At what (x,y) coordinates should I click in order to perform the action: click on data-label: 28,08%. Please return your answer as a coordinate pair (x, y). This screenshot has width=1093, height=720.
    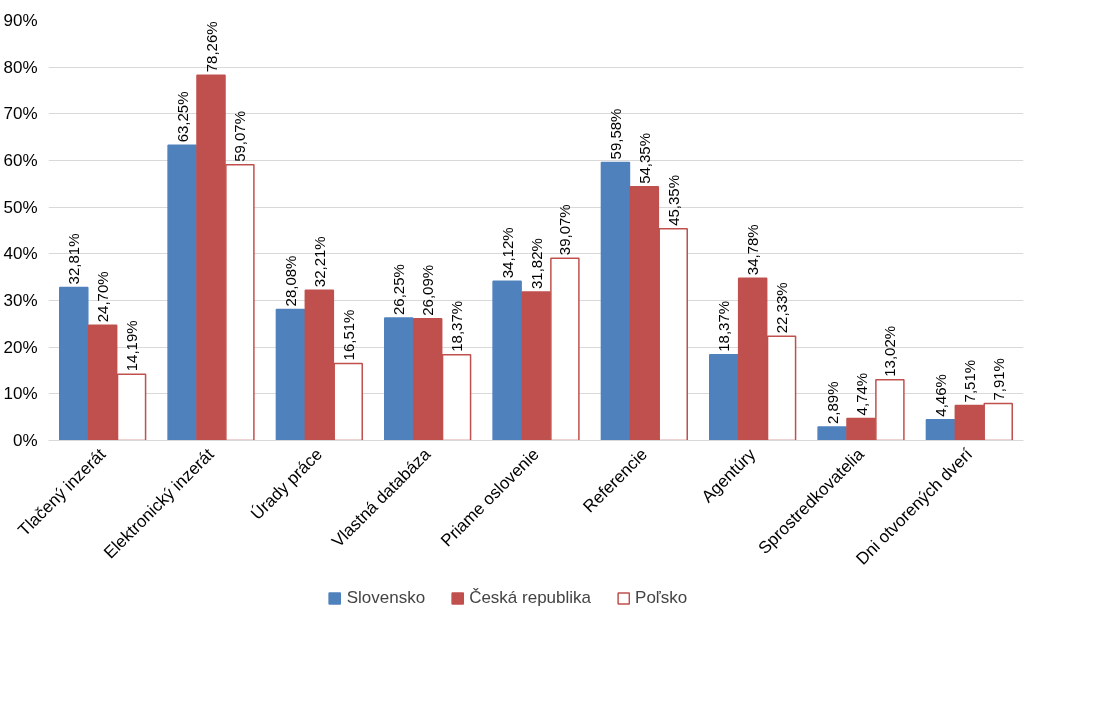
    Looking at the image, I should click on (290, 281).